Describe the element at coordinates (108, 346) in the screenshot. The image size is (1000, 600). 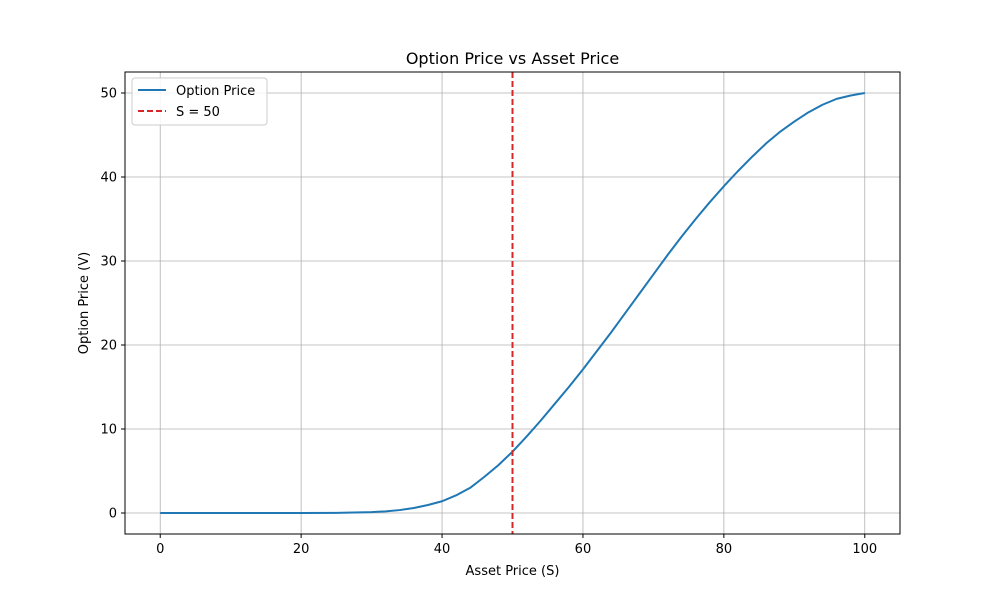
I see `y-tick-label: 20` at that location.